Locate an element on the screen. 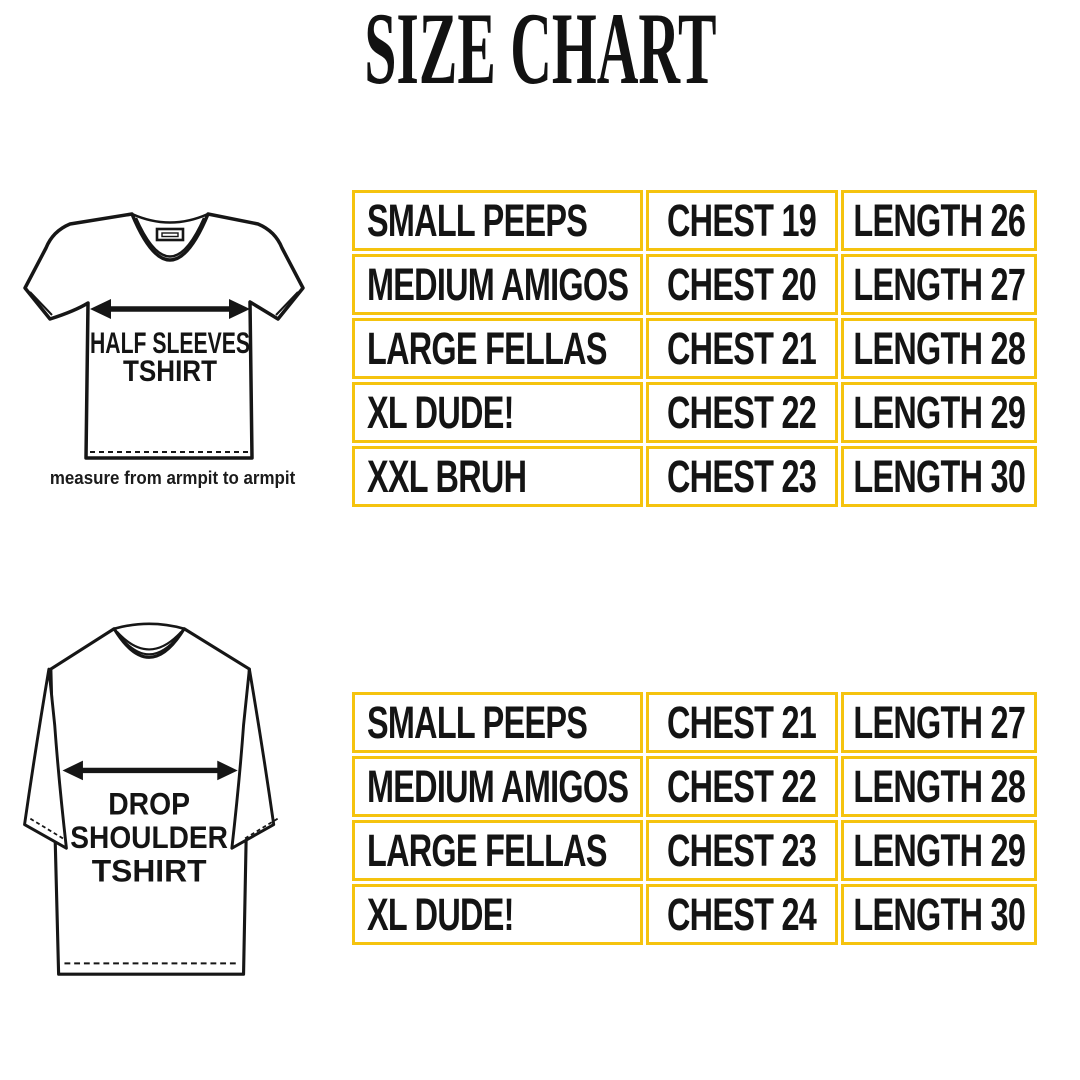 This screenshot has height=1080, width=1080. right-sleeve is located at coordinates (253, 758).